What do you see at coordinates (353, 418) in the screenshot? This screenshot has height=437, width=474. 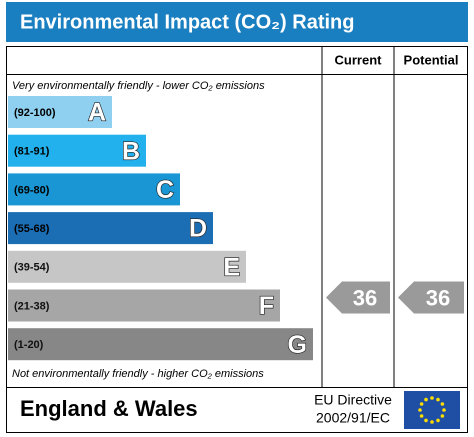 I see `directive-code: 2002/91/EC` at bounding box center [353, 418].